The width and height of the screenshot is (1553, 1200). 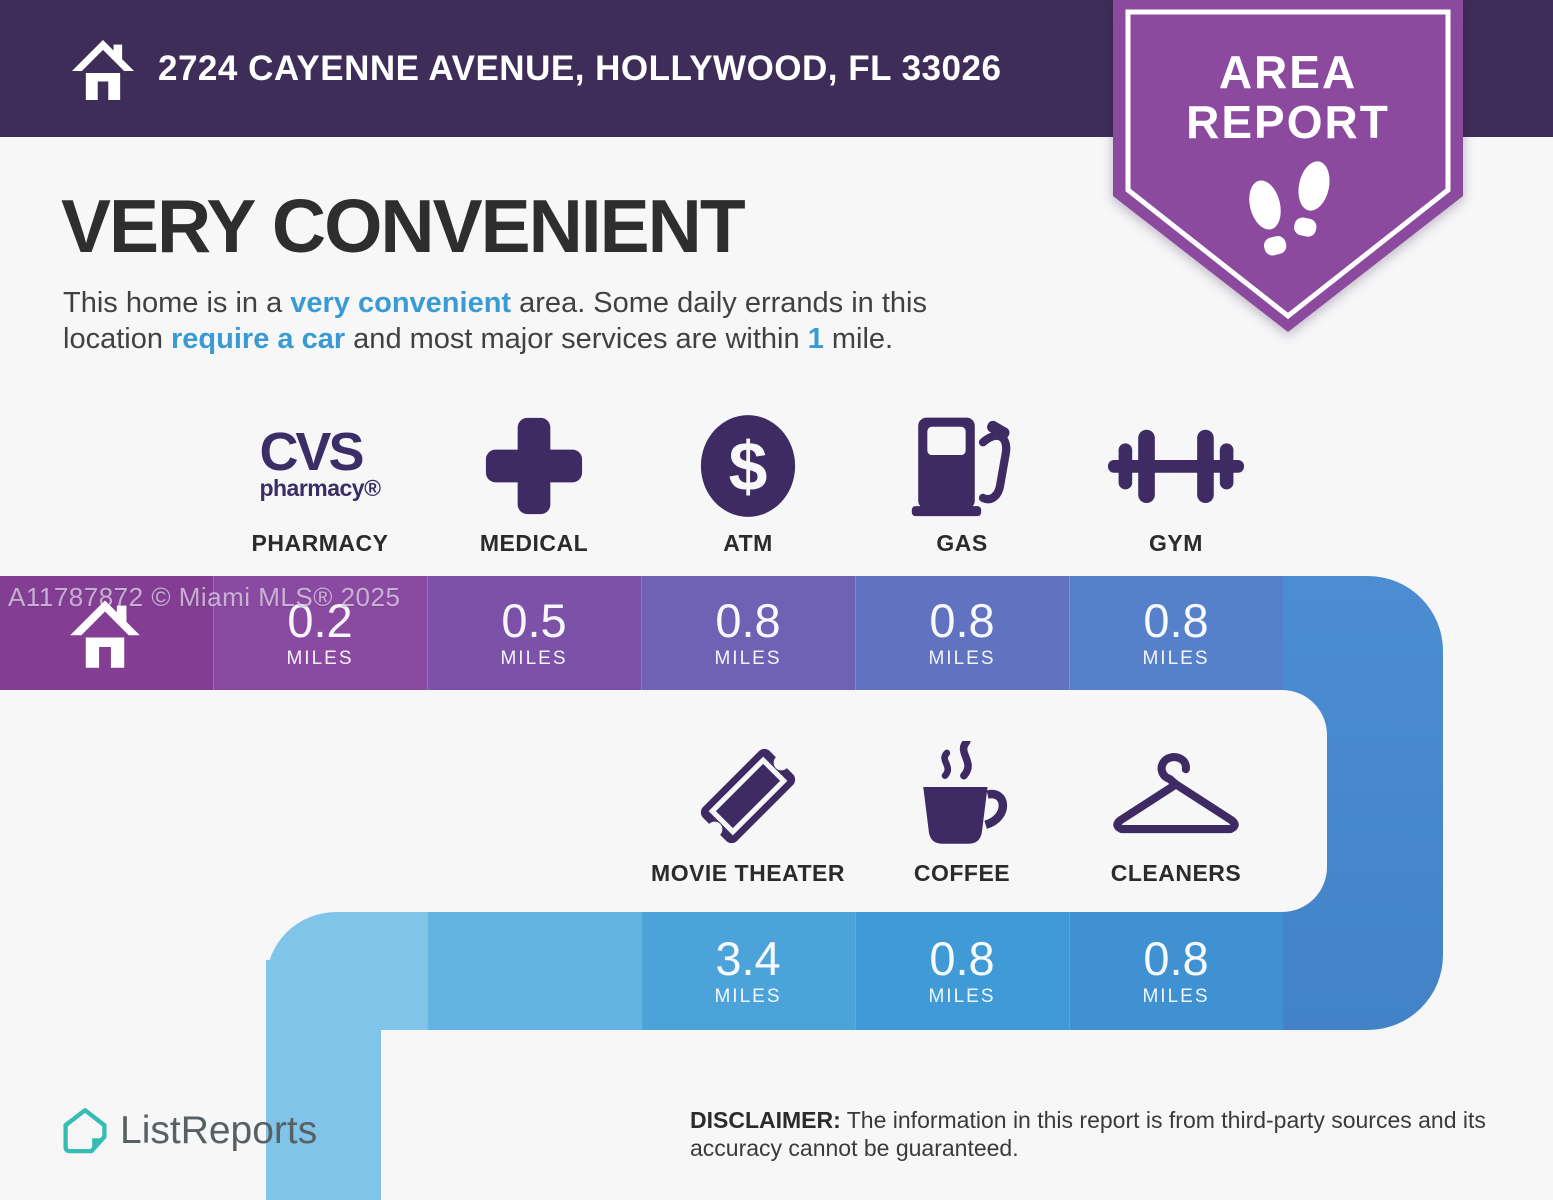 I want to click on ribbon-segment-gas: 0.8 MILES, so click(x=962, y=633).